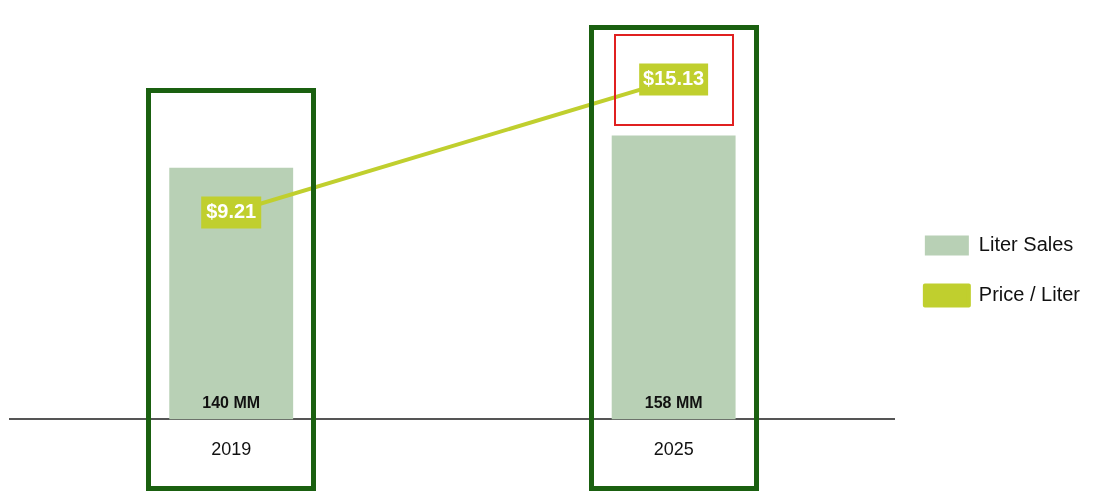 This screenshot has height=491, width=1120. I want to click on data-label: $15.13, so click(674, 78).